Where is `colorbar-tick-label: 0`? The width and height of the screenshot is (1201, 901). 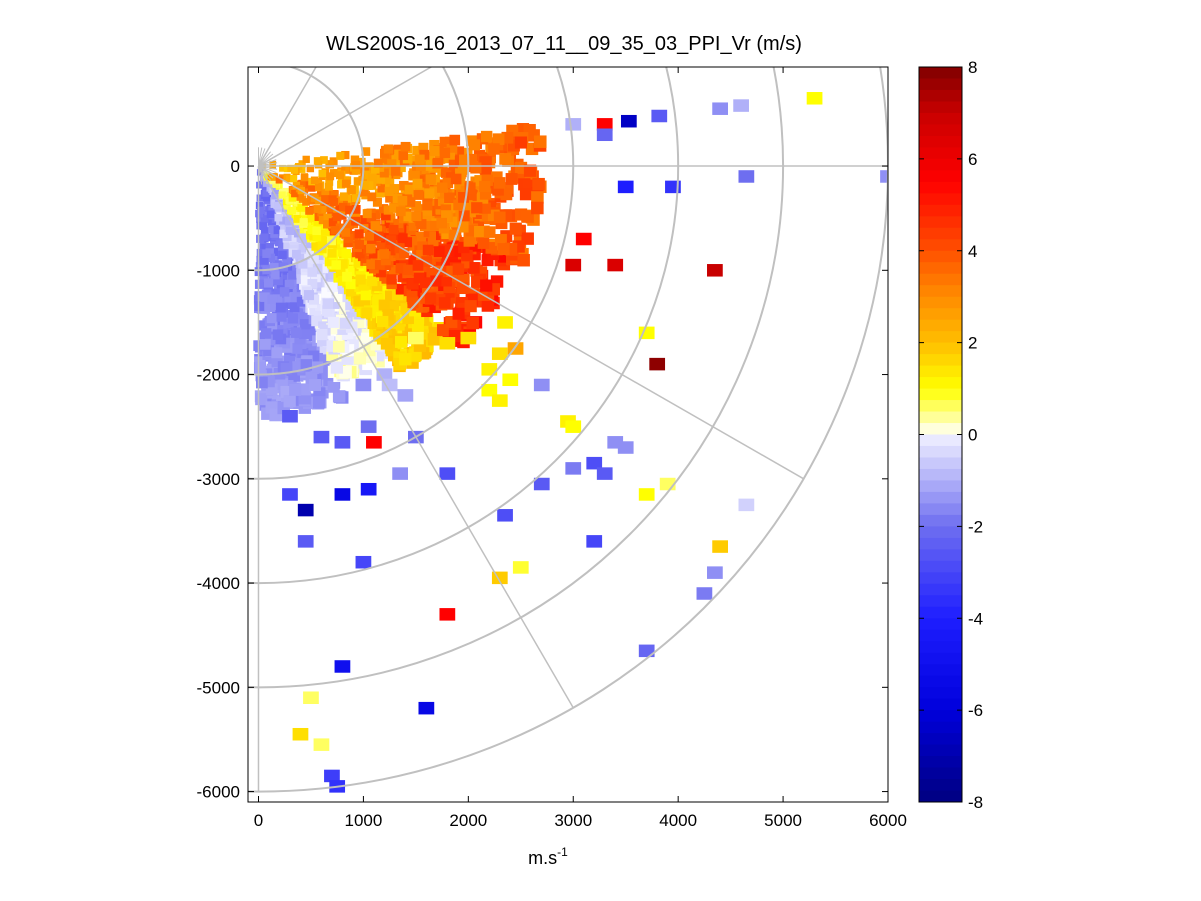 colorbar-tick-label: 0 is located at coordinates (972, 435).